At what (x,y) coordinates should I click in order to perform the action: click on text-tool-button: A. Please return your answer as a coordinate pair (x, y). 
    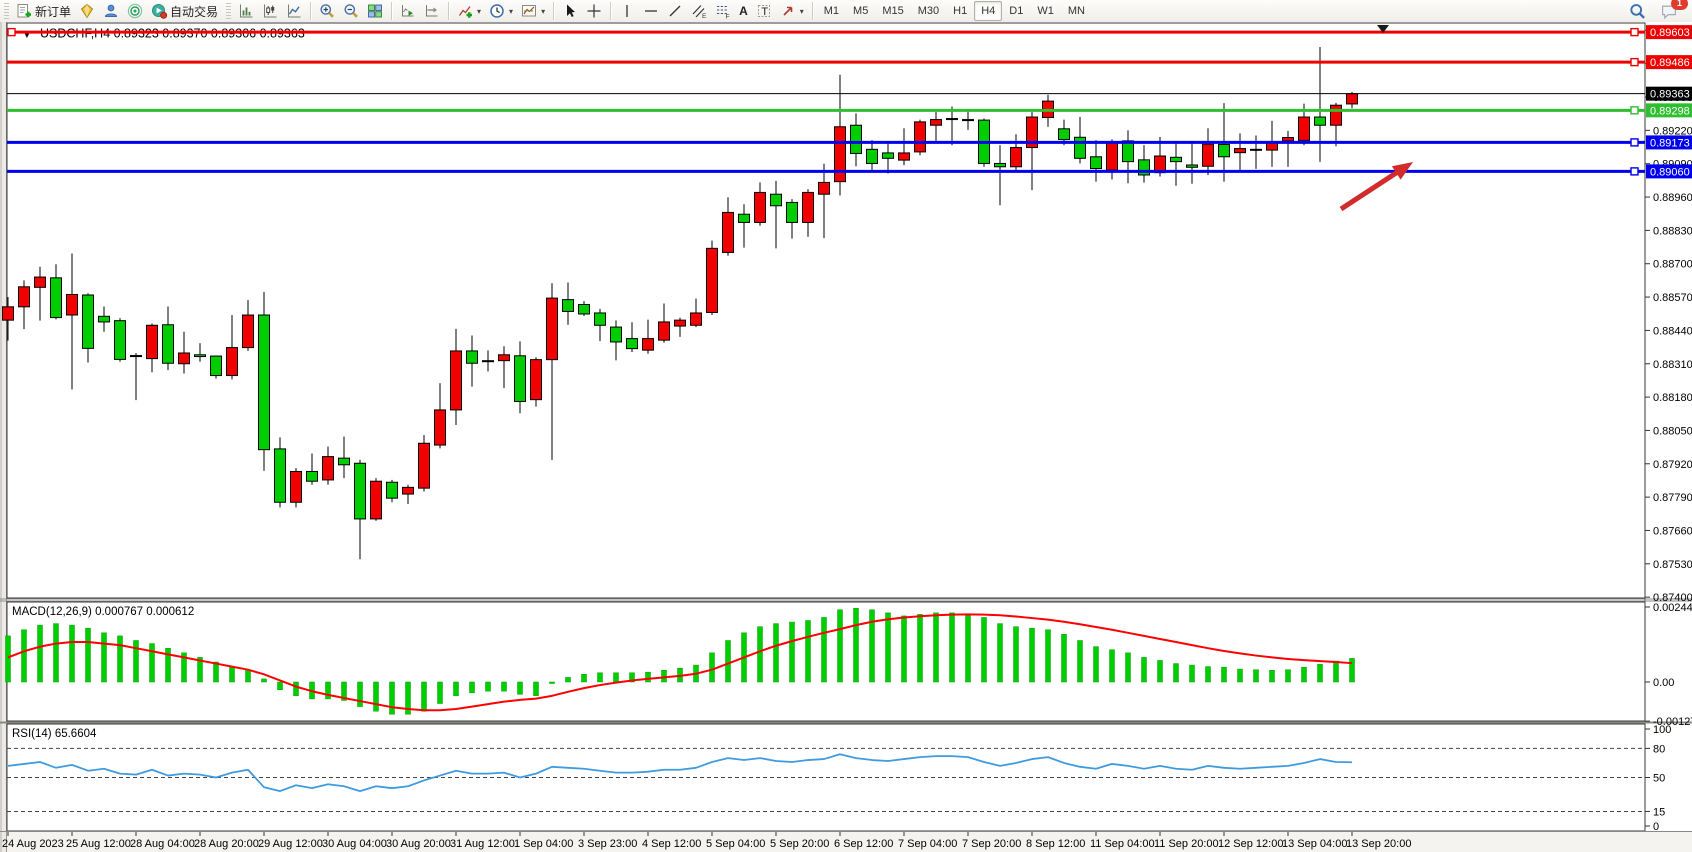
    Looking at the image, I should click on (743, 11).